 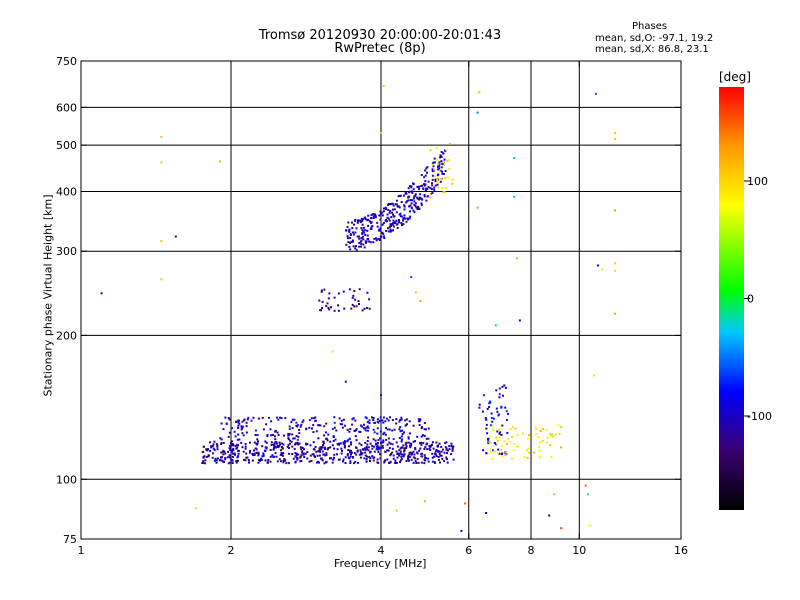 What do you see at coordinates (579, 550) in the screenshot?
I see `x-tick-label: 10` at bounding box center [579, 550].